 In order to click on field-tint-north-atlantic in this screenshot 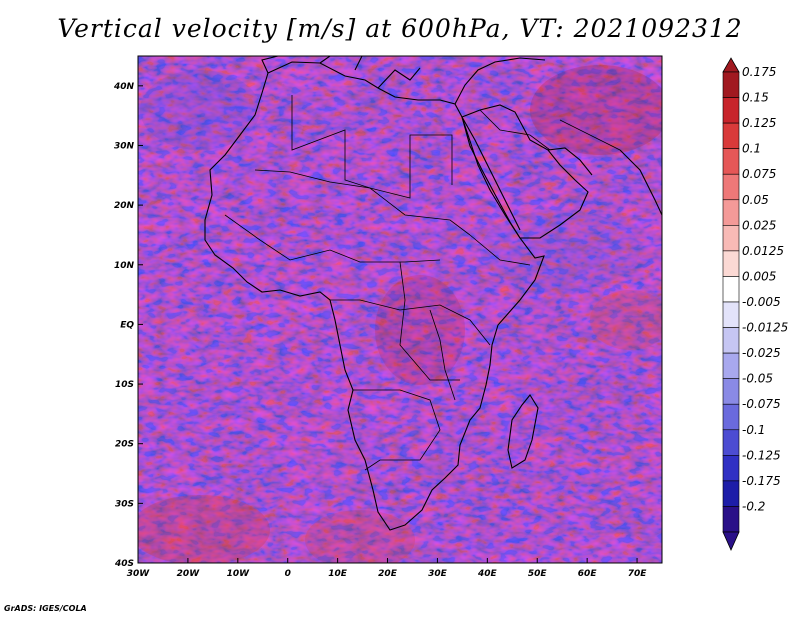, I will do `click(200, 110)`.